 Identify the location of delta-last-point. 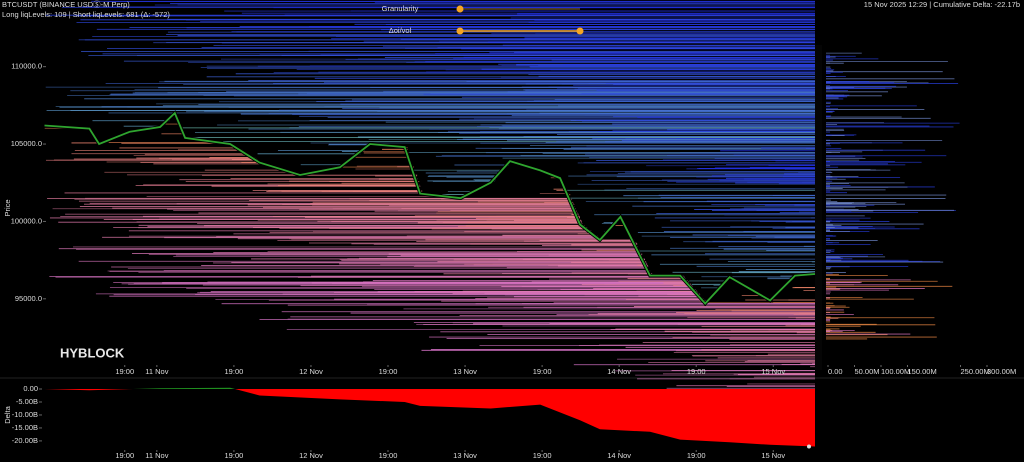
(809, 446).